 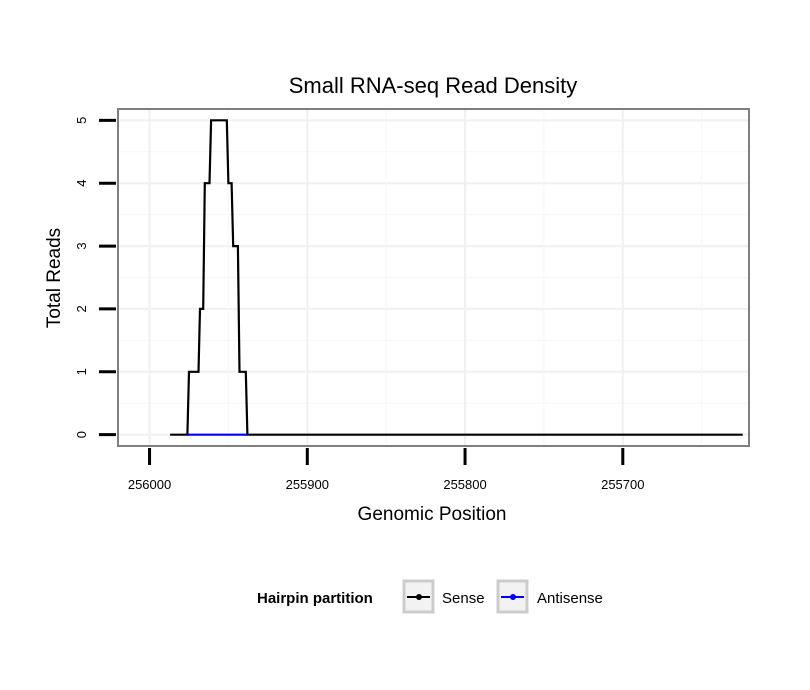 I want to click on legend-item-sense: Sense, so click(x=443, y=596).